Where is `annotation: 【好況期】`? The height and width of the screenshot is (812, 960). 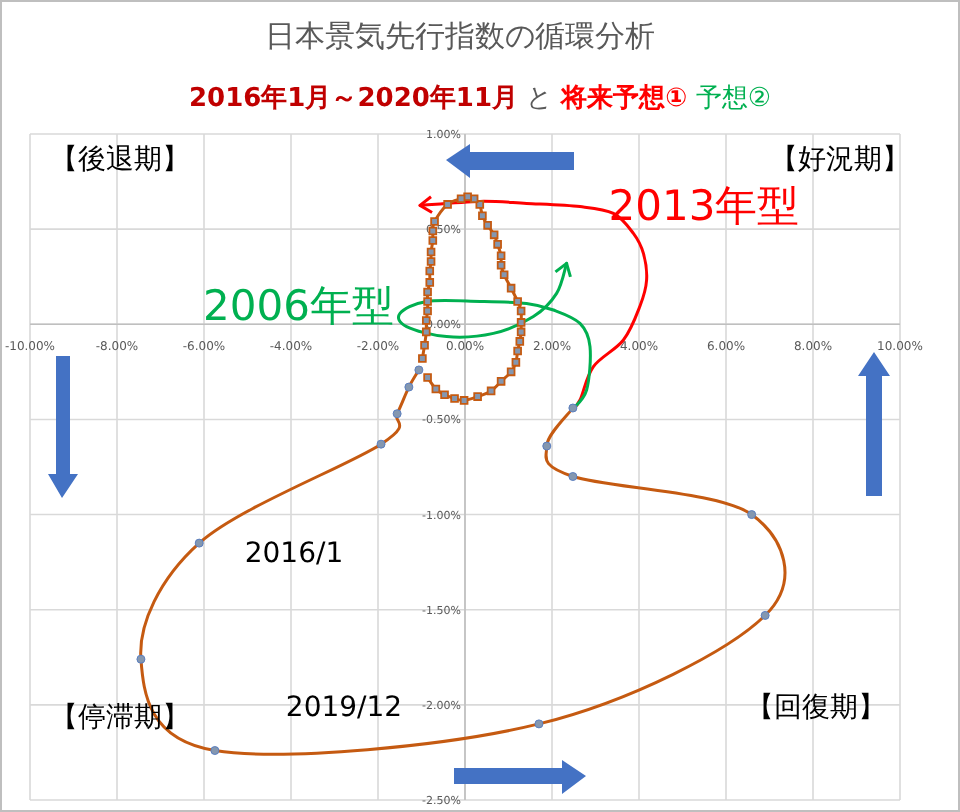 annotation: 【好況期】 is located at coordinates (840, 160).